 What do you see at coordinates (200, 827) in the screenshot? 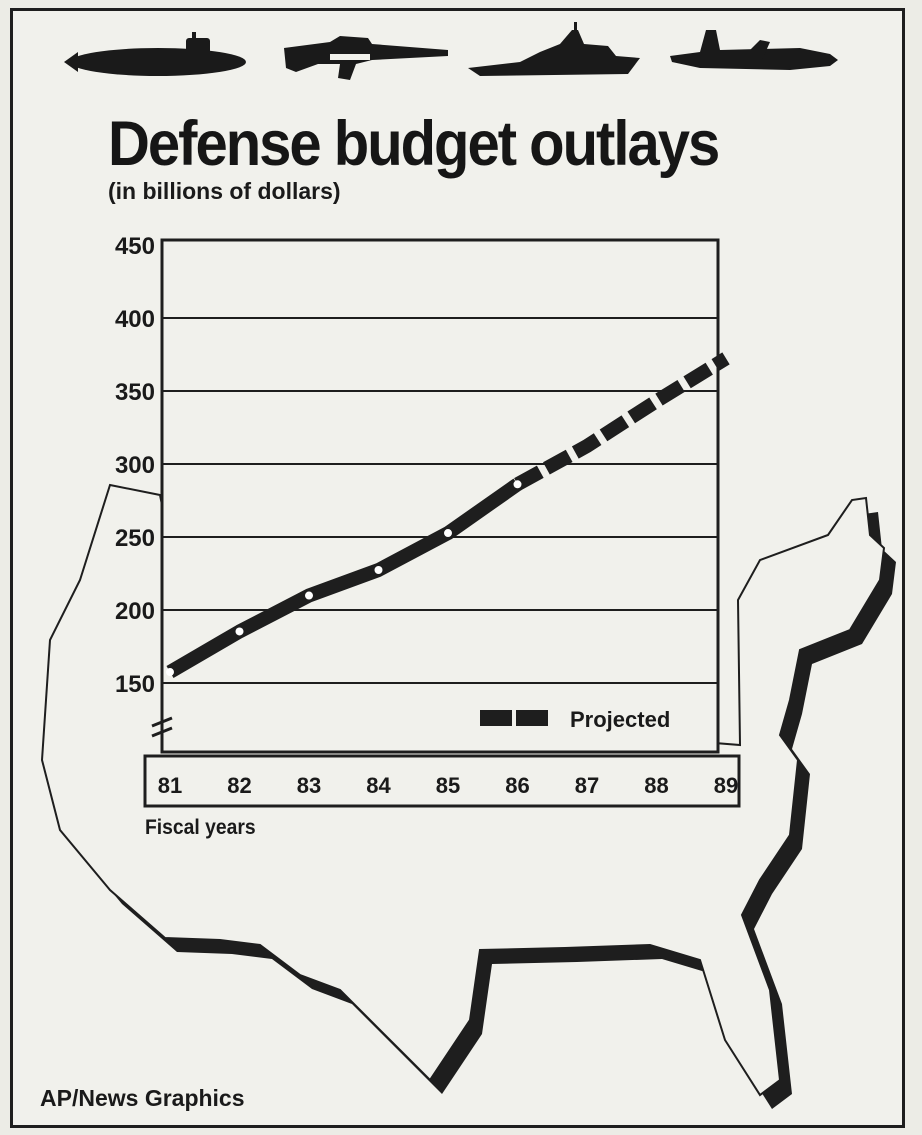
I see `x-axis-label: Fiscal years` at bounding box center [200, 827].